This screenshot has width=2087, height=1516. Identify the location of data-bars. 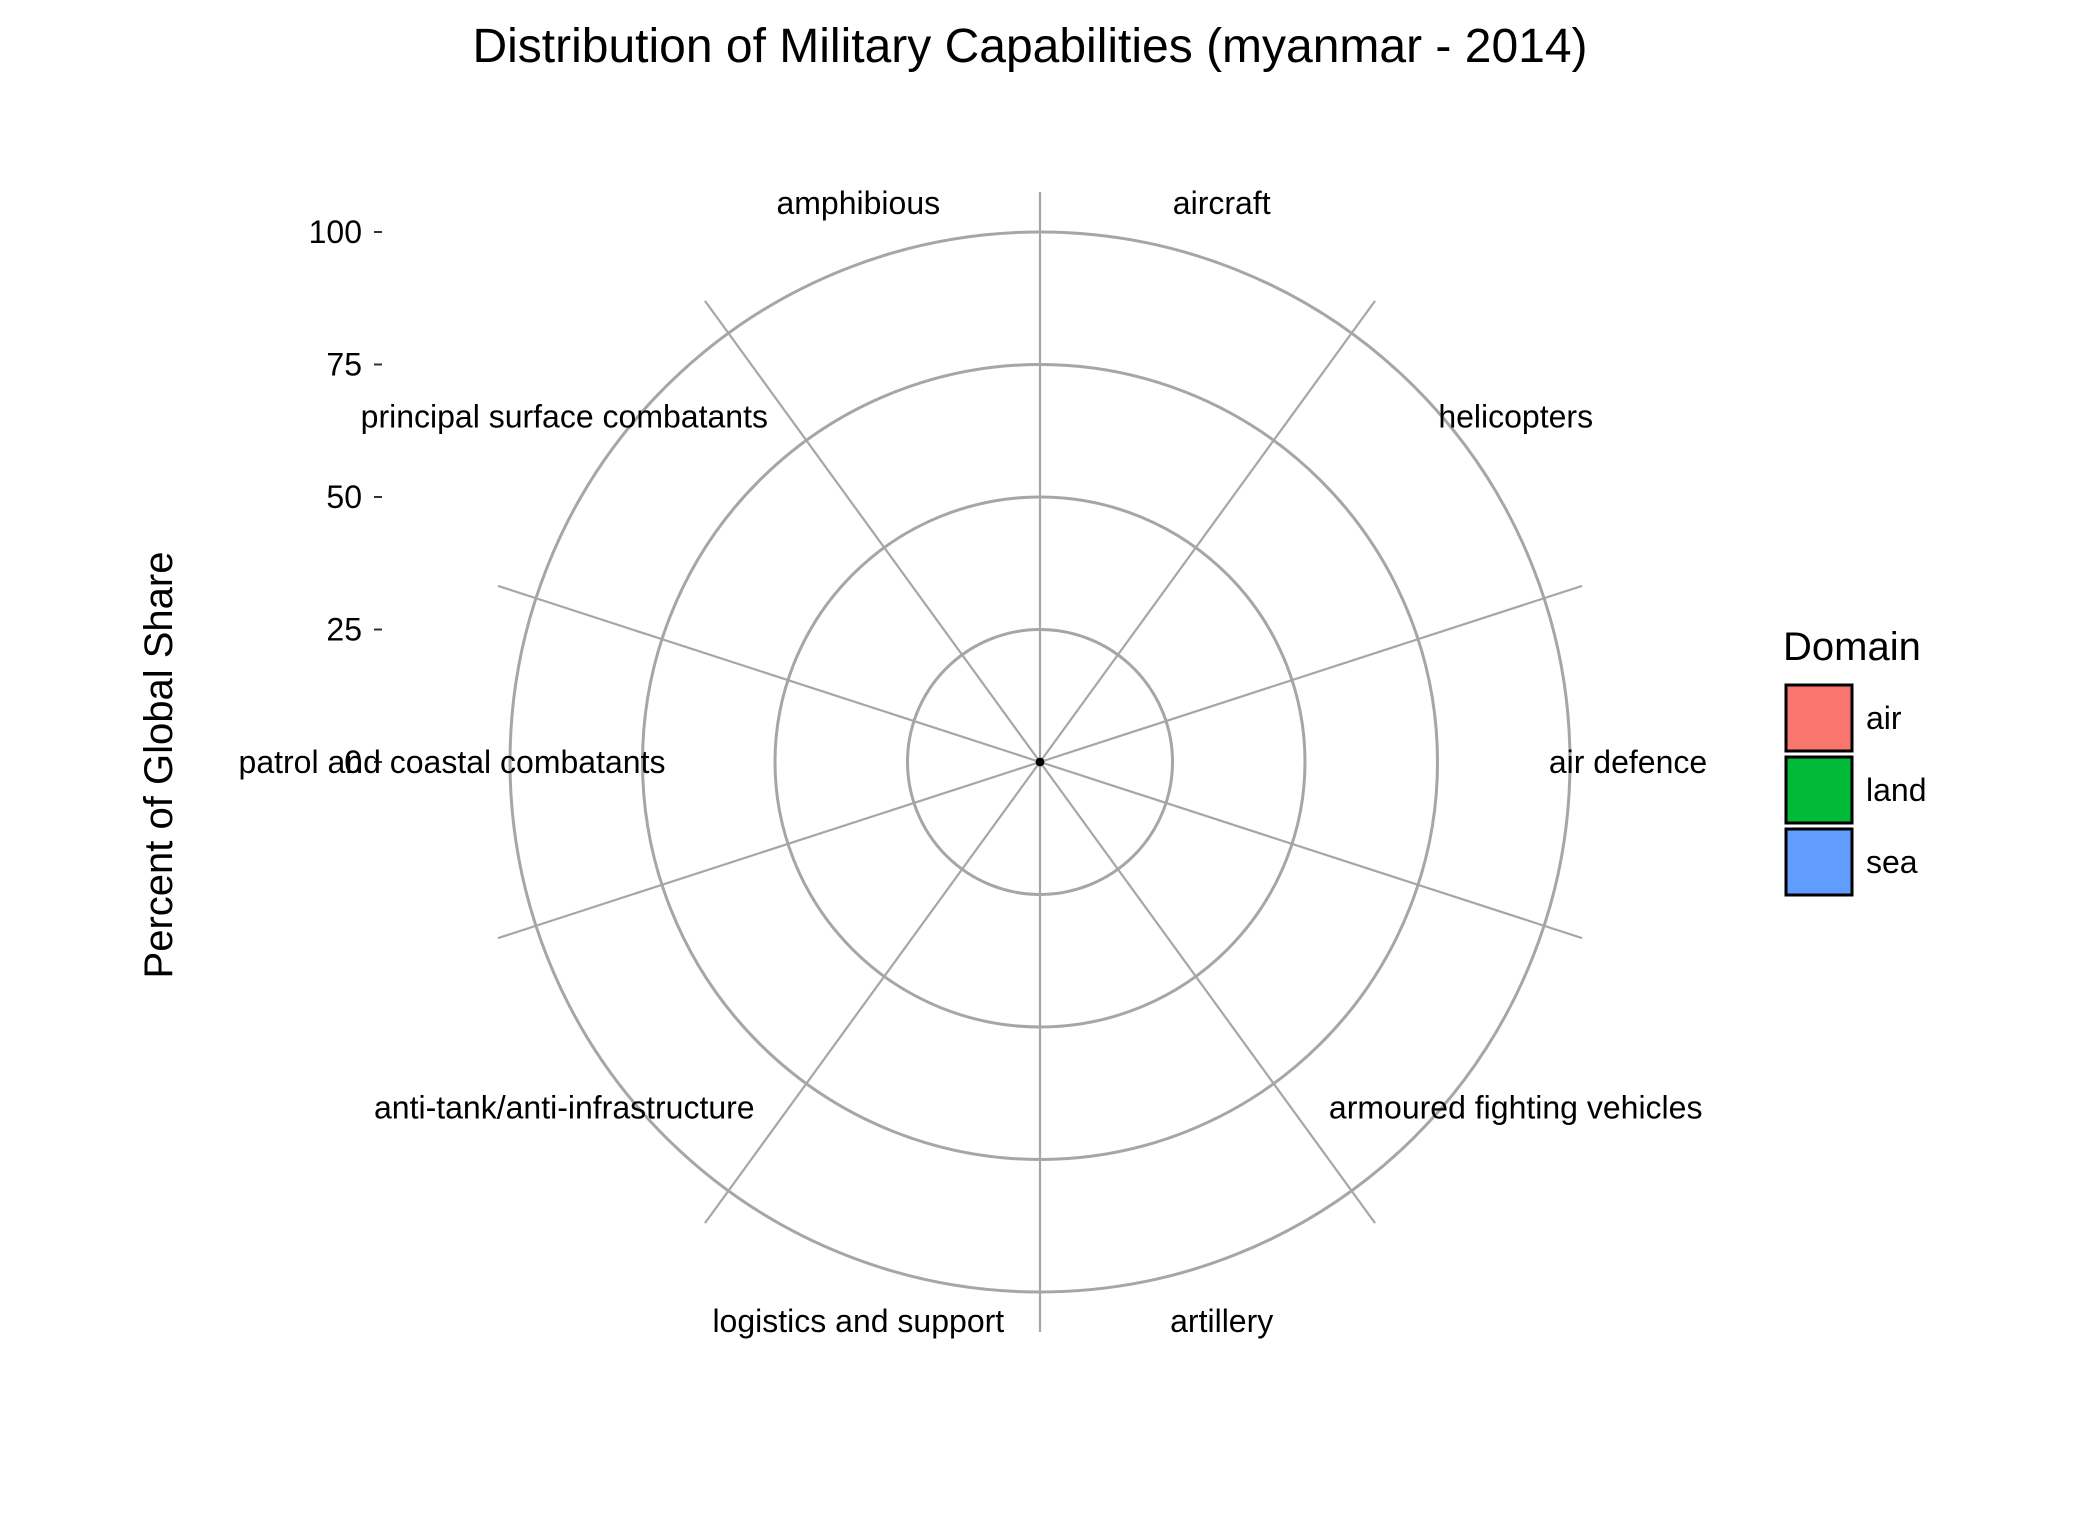
(1040, 762).